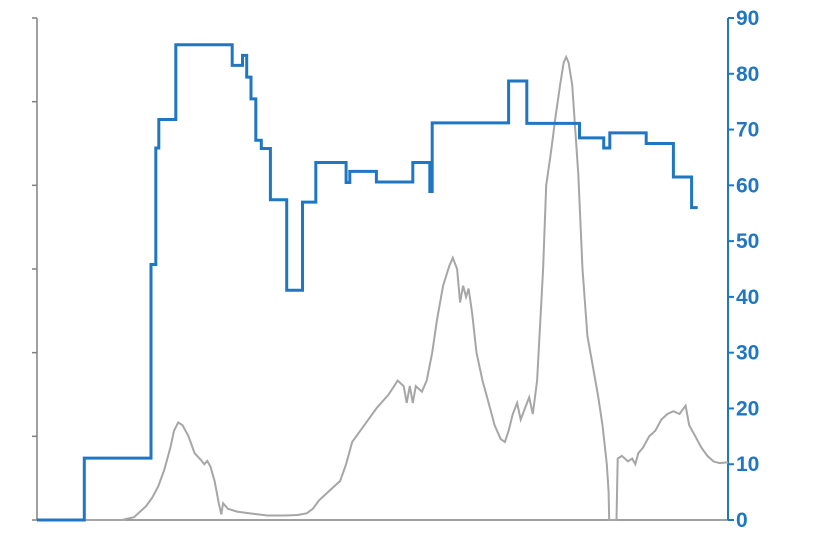 Image resolution: width=818 pixels, height=535 pixels. Describe the element at coordinates (742, 520) in the screenshot. I see `right-tick-label: 0` at that location.